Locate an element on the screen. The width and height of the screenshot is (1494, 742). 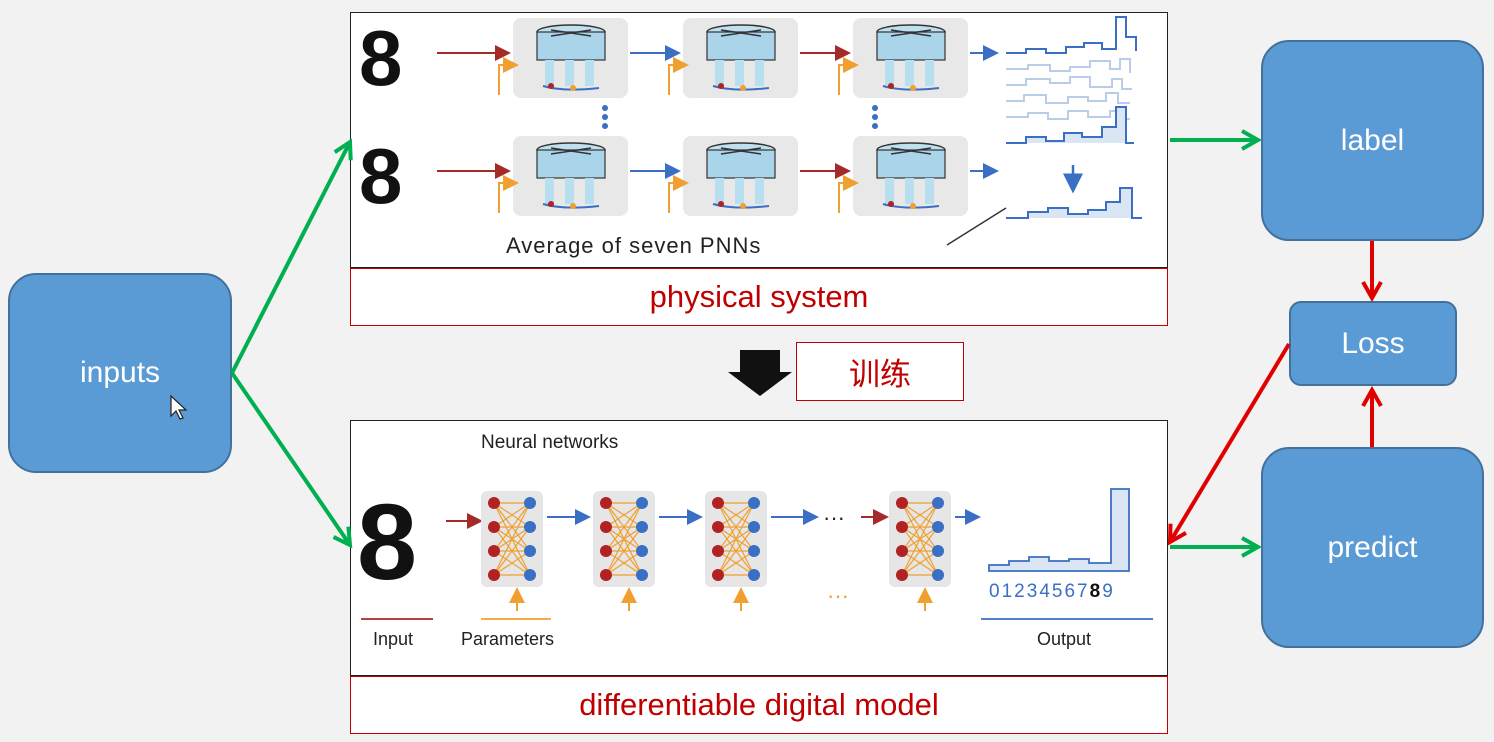
mouse-cursor-icon is located at coordinates (179, 407).